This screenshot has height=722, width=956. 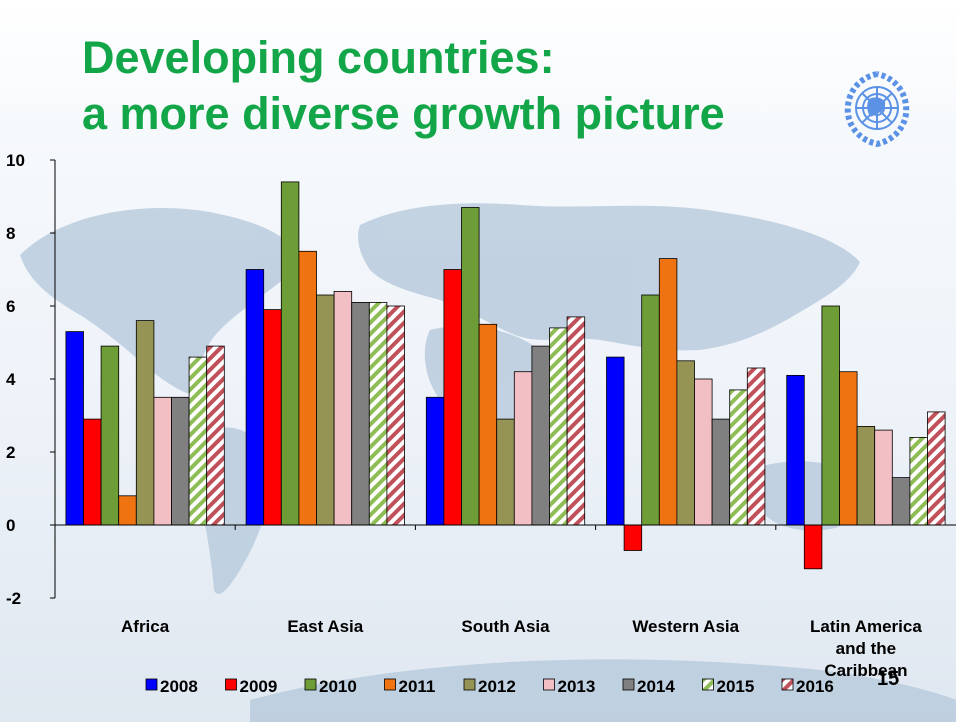 What do you see at coordinates (549, 684) in the screenshot?
I see `legend-swatch-2013` at bounding box center [549, 684].